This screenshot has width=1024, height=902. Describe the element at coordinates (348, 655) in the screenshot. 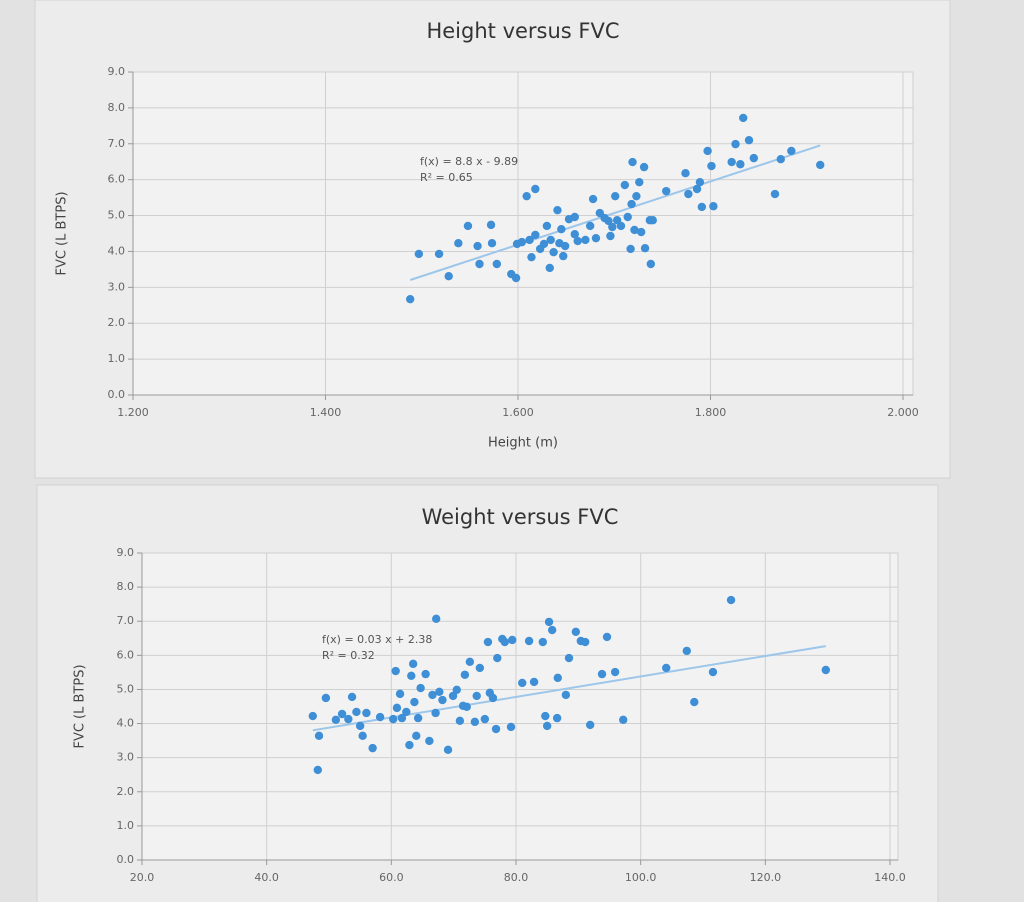

I see `trendline-equation: R² = 0.32` at that location.